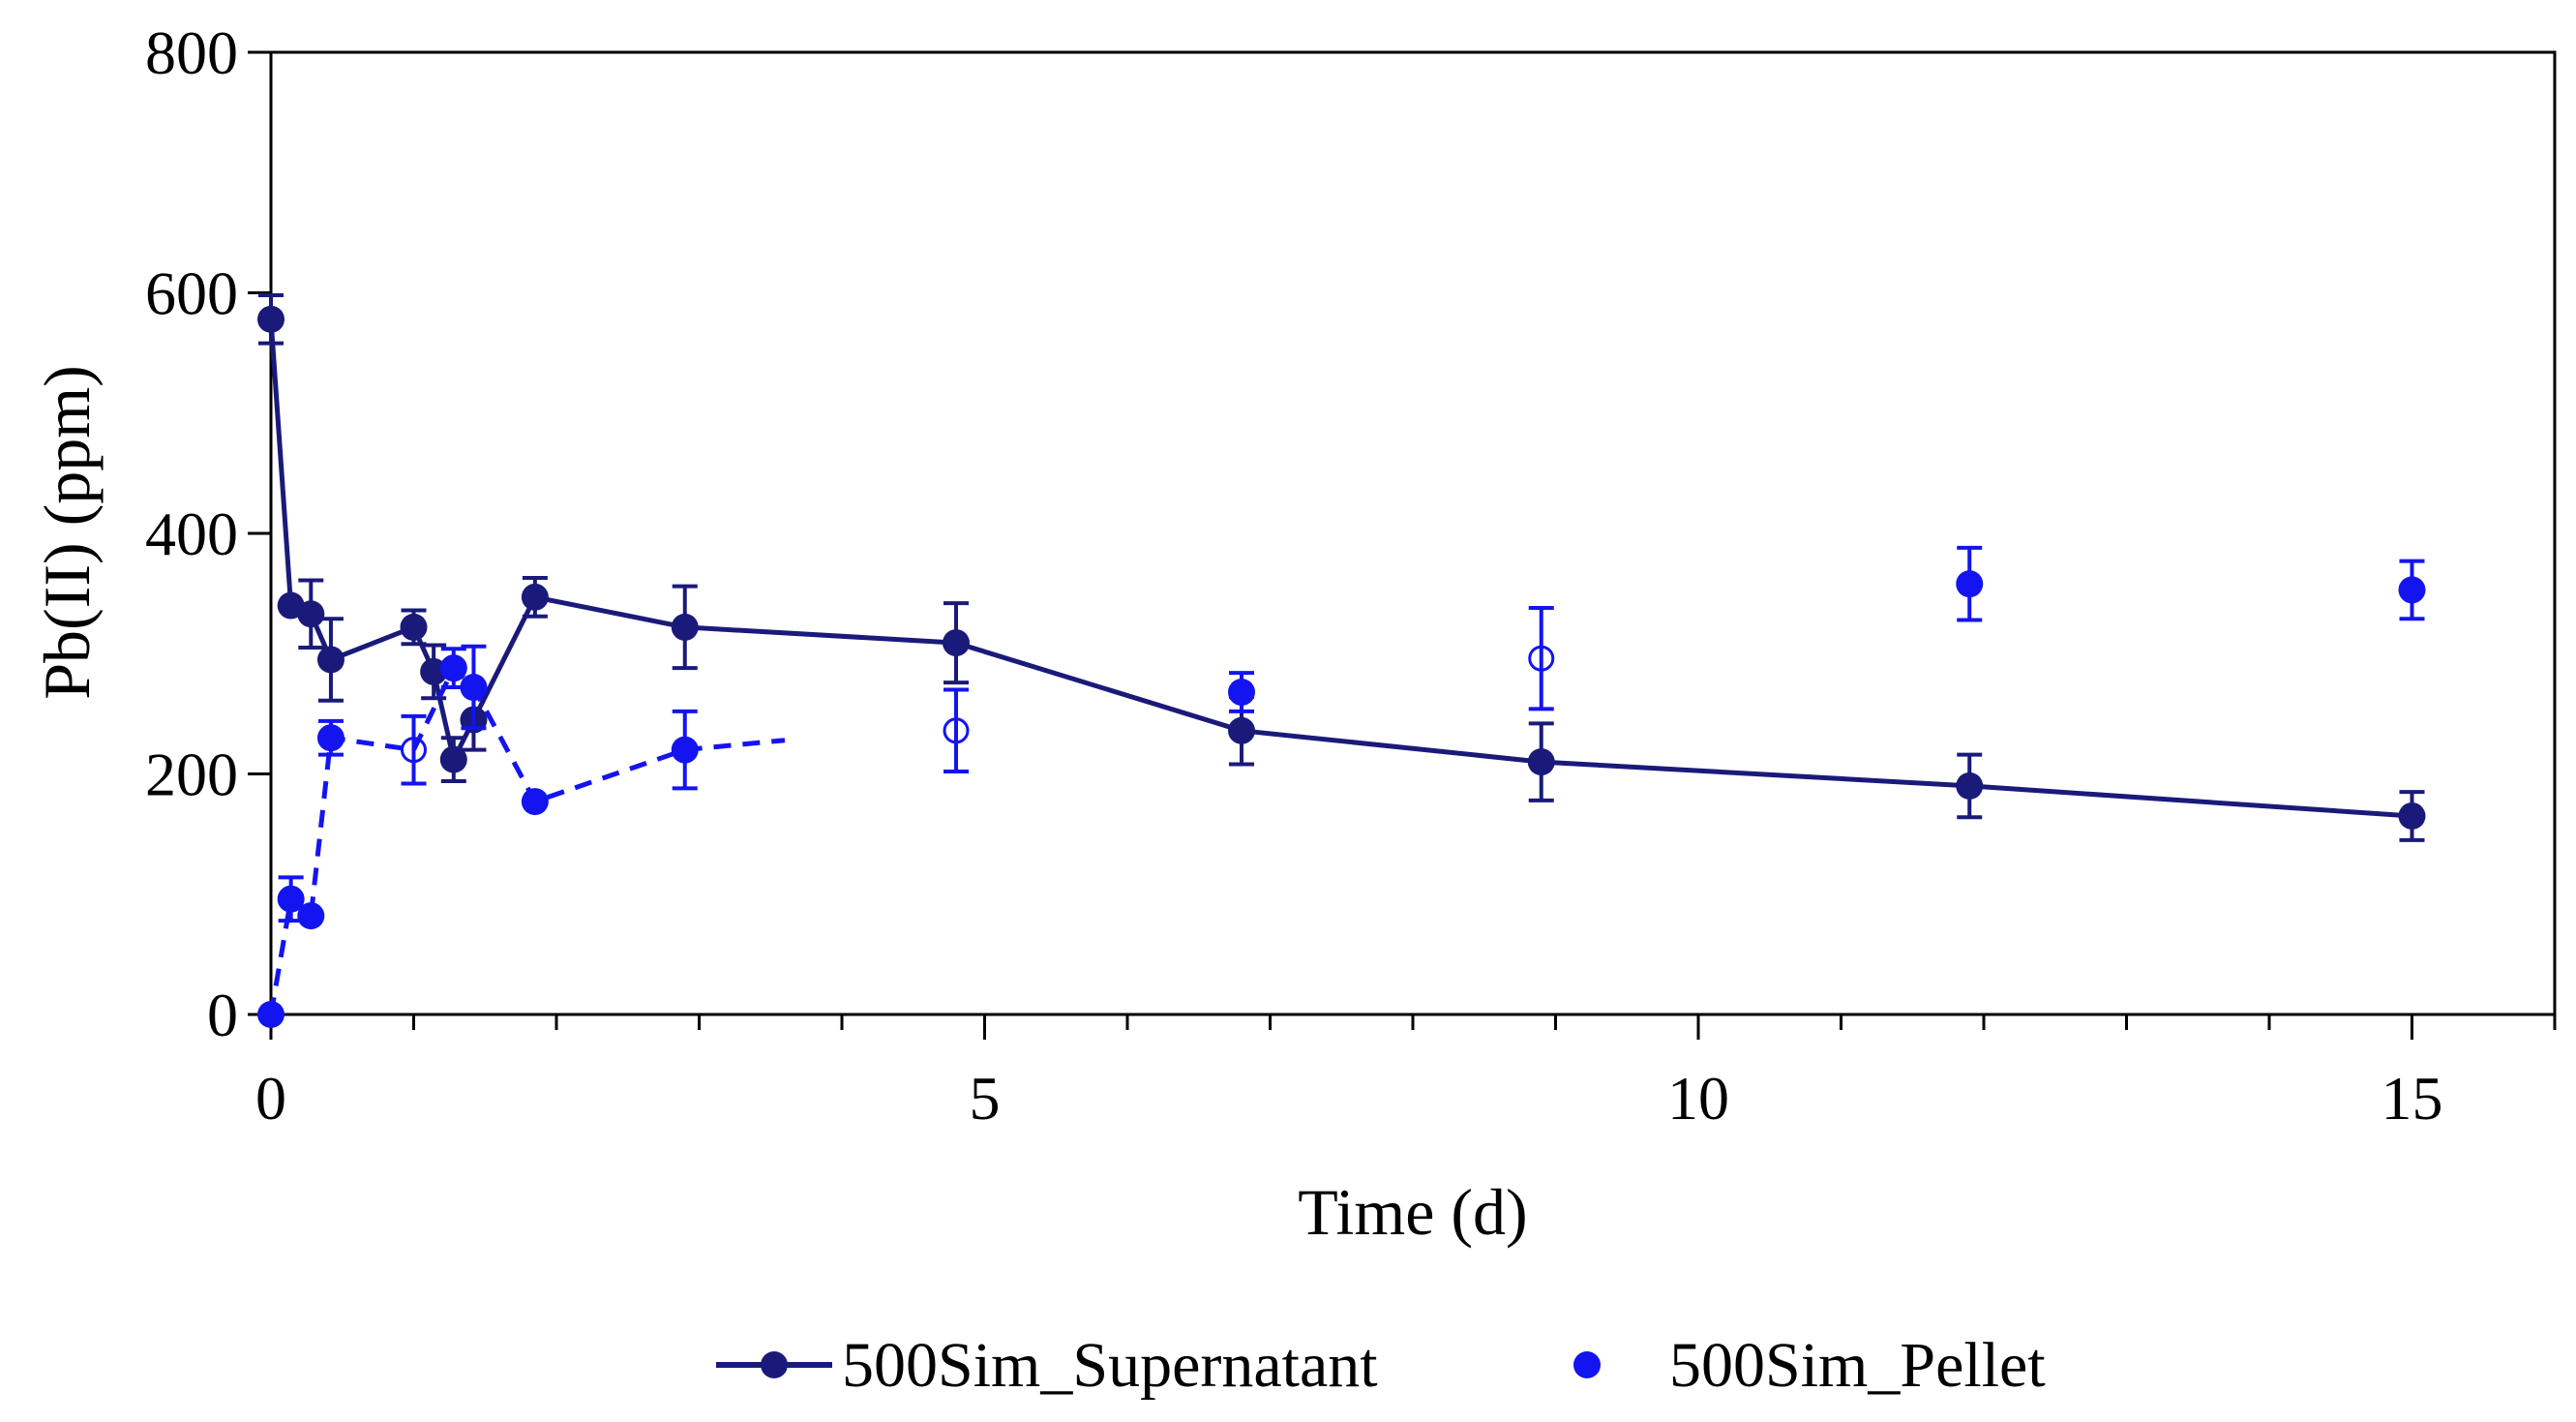 Image resolution: width=2576 pixels, height=1422 pixels. I want to click on x-axis-title: Time (d), so click(1412, 1212).